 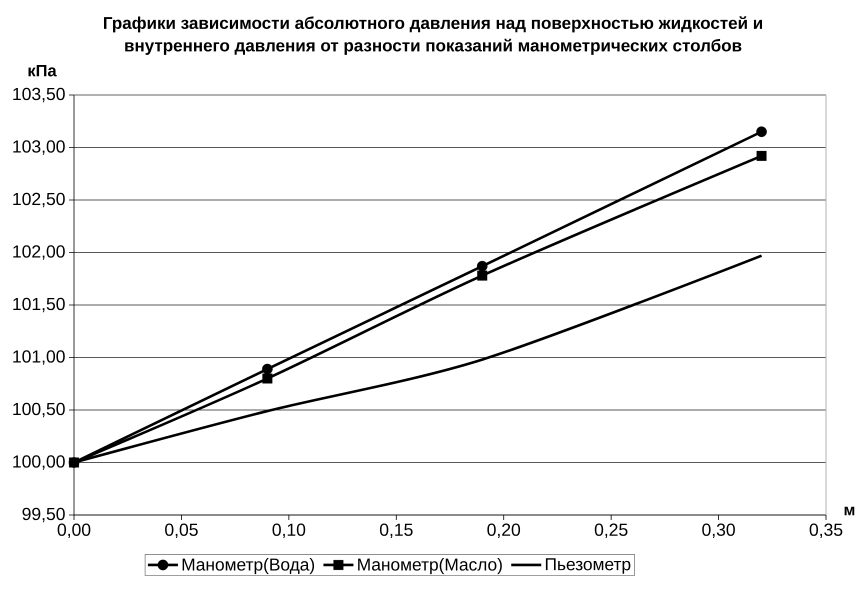 What do you see at coordinates (289, 531) in the screenshot?
I see `x-tick-label: 0,10` at bounding box center [289, 531].